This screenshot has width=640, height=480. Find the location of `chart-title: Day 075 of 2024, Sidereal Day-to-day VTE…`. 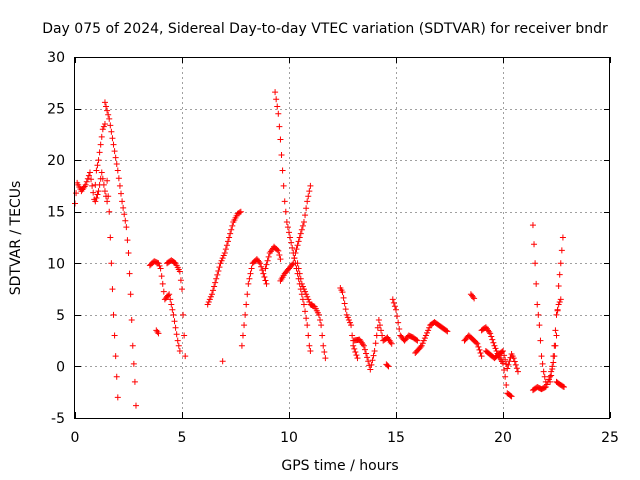

chart-title: Day 075 of 2024, Sidereal Day-to-day VTE… is located at coordinates (325, 29).